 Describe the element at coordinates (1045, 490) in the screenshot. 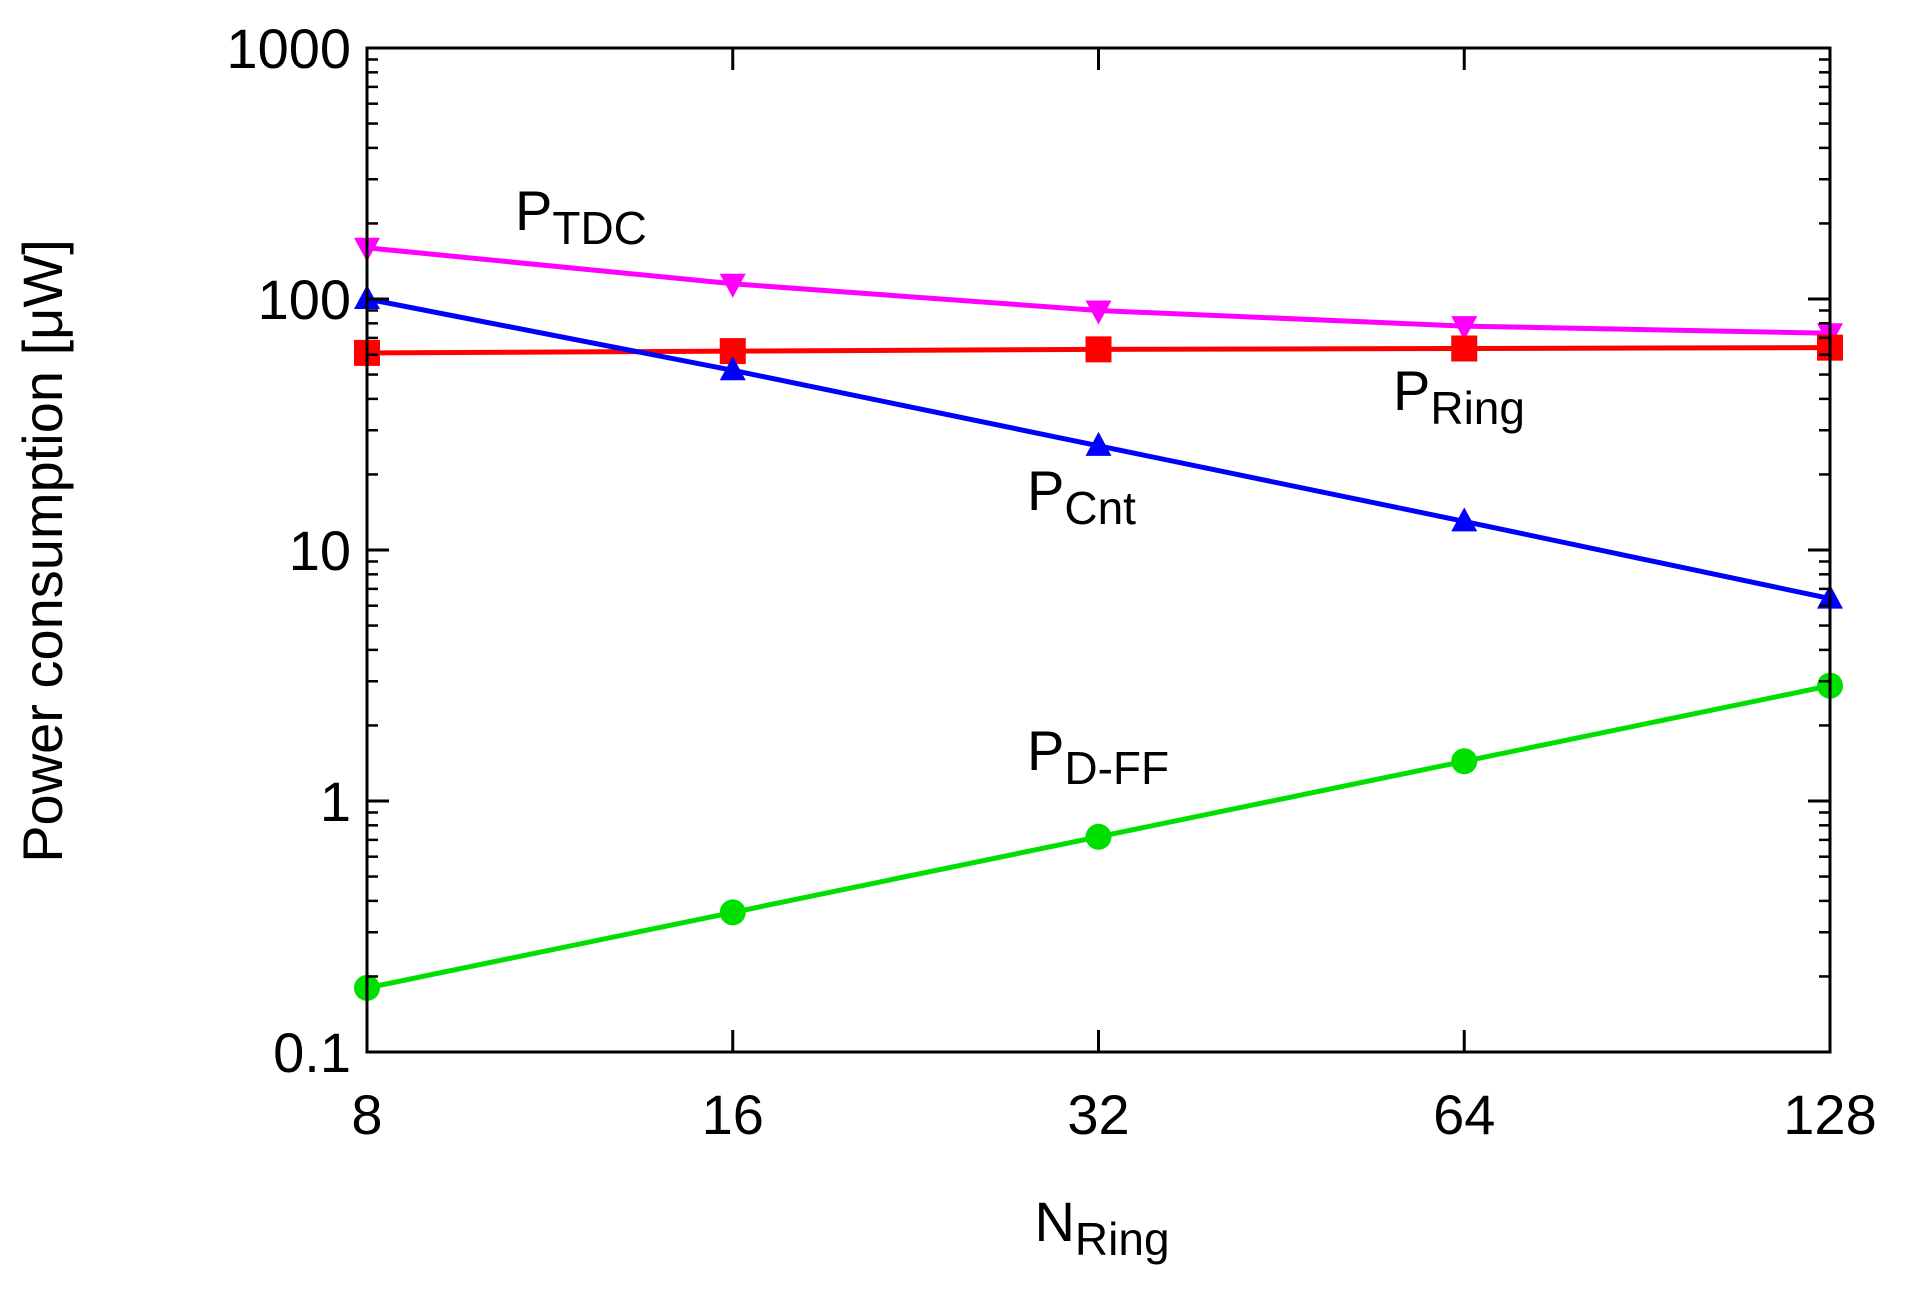

I see `series-label-cnt-main: P` at that location.